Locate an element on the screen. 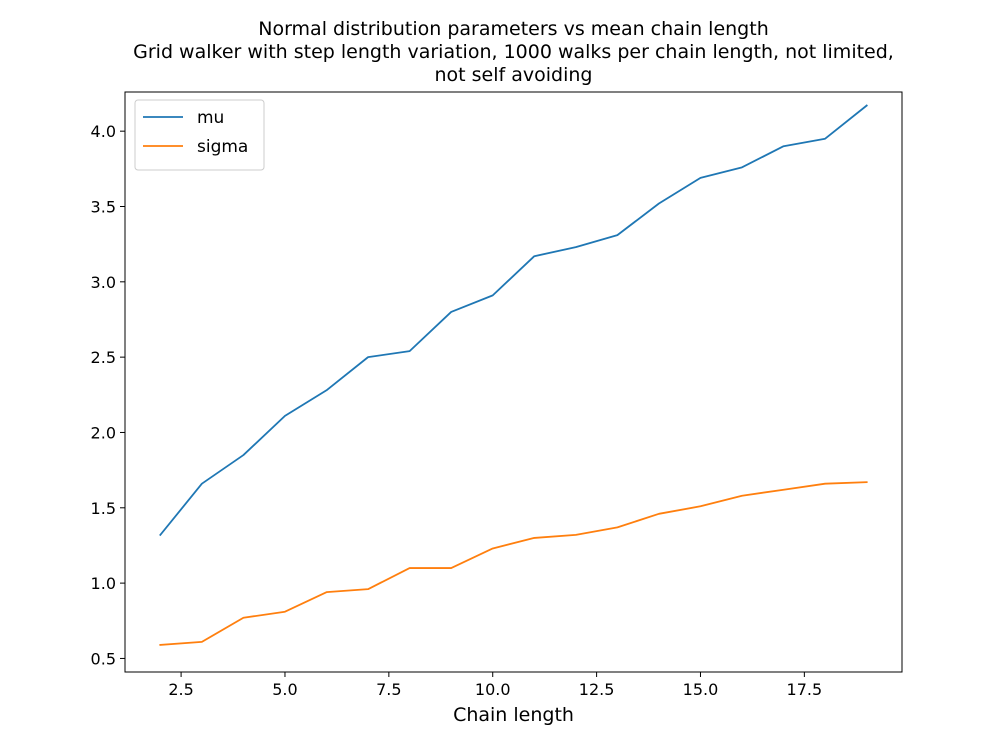  x-tick-label: 10.0 is located at coordinates (493, 689).